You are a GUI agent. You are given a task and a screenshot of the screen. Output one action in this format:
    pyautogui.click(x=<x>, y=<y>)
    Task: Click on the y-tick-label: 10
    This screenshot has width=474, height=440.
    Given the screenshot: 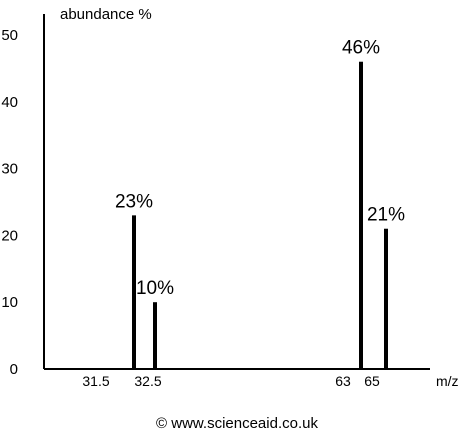 What is the action you would take?
    pyautogui.click(x=9, y=302)
    